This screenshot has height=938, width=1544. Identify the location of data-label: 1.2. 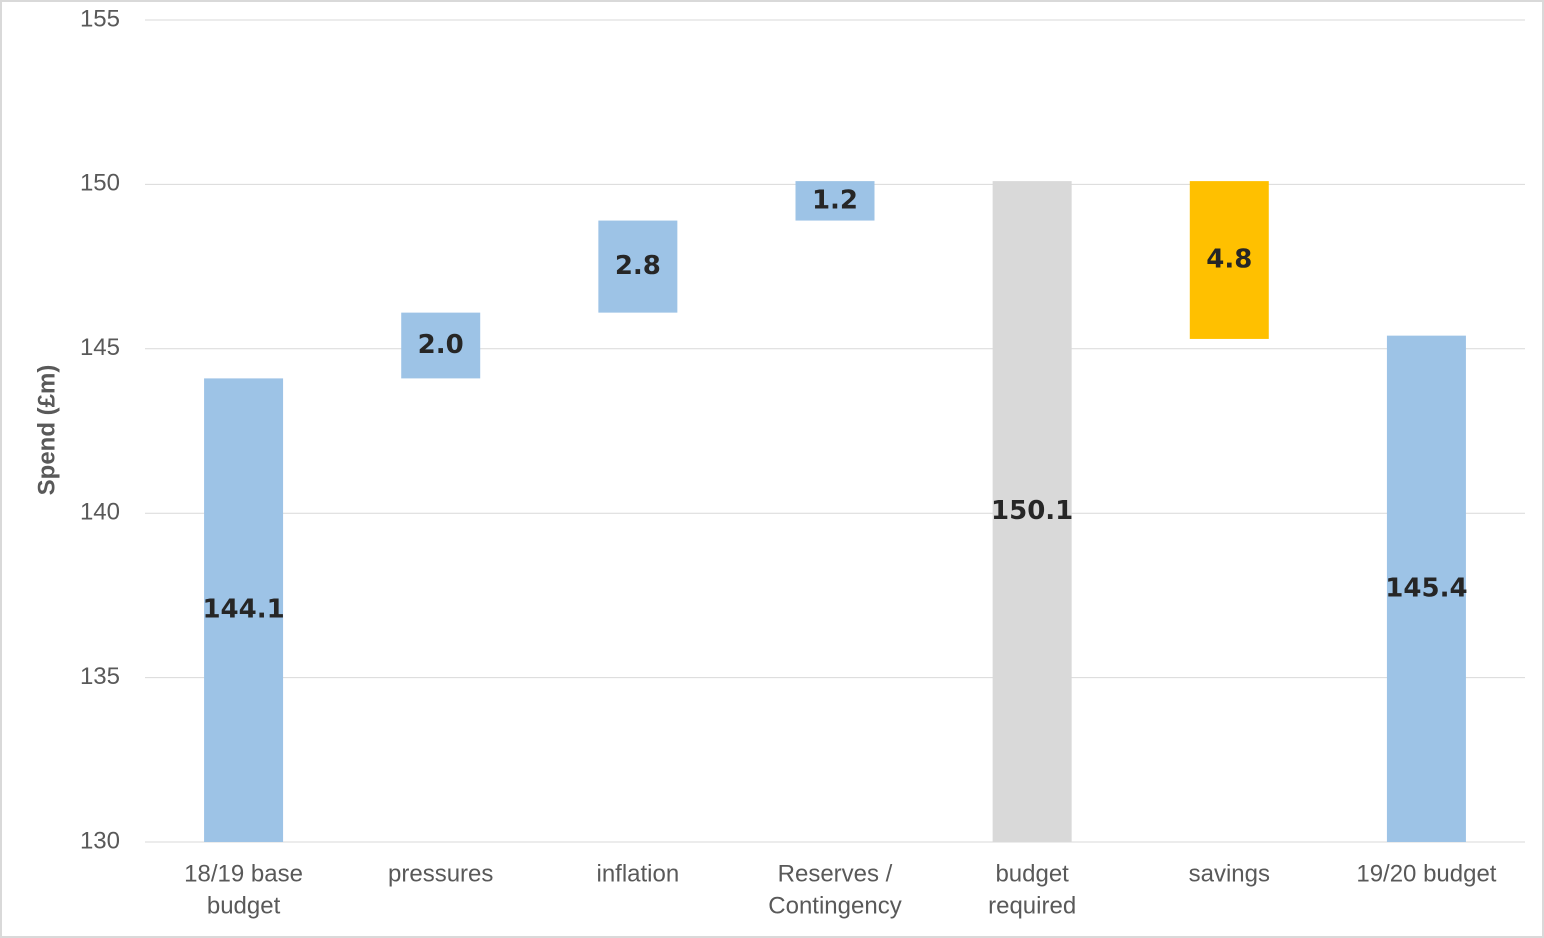
(835, 200).